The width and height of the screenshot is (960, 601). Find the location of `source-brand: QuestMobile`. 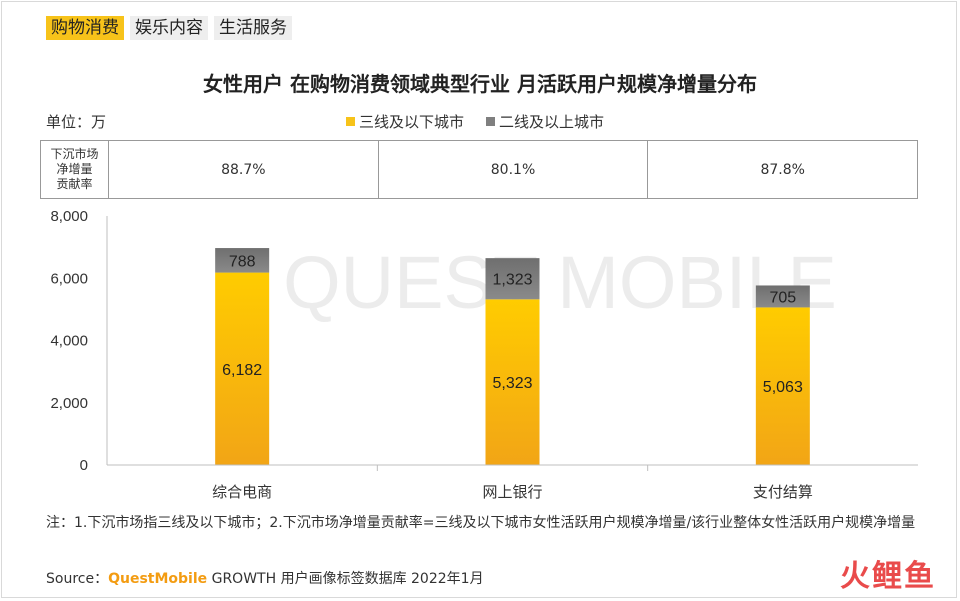

source-brand: QuestMobile is located at coordinates (158, 579).